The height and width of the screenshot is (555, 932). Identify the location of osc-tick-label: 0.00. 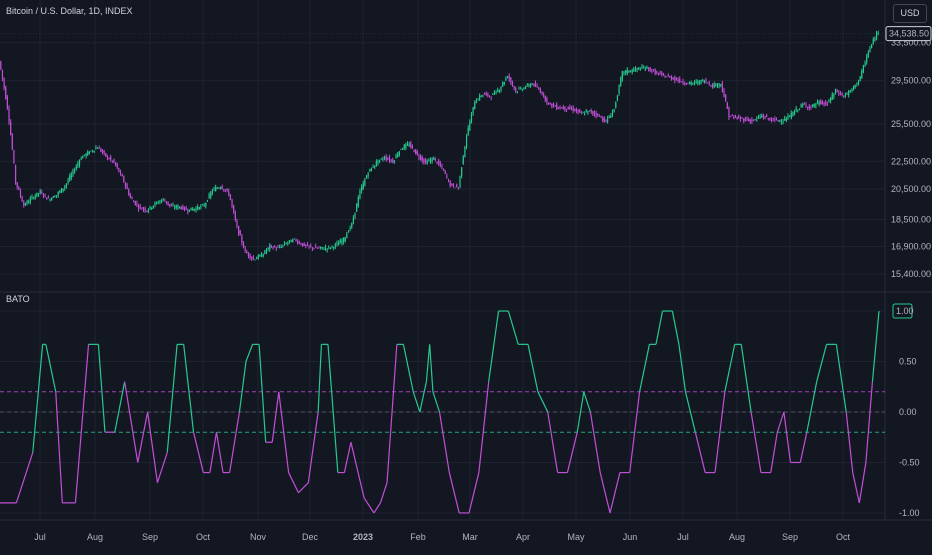
(908, 412).